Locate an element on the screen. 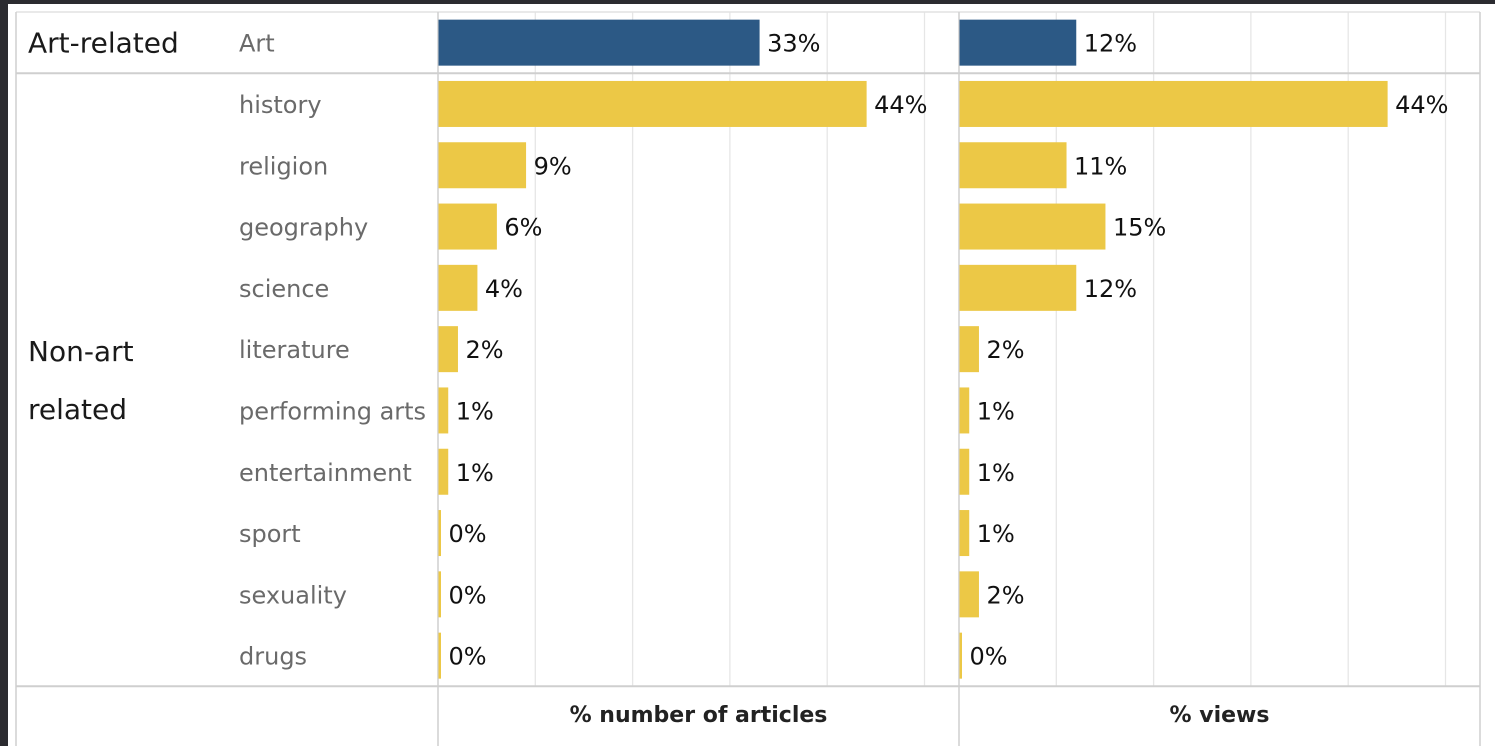  value-label-1-religion: 9% is located at coordinates (553, 166).